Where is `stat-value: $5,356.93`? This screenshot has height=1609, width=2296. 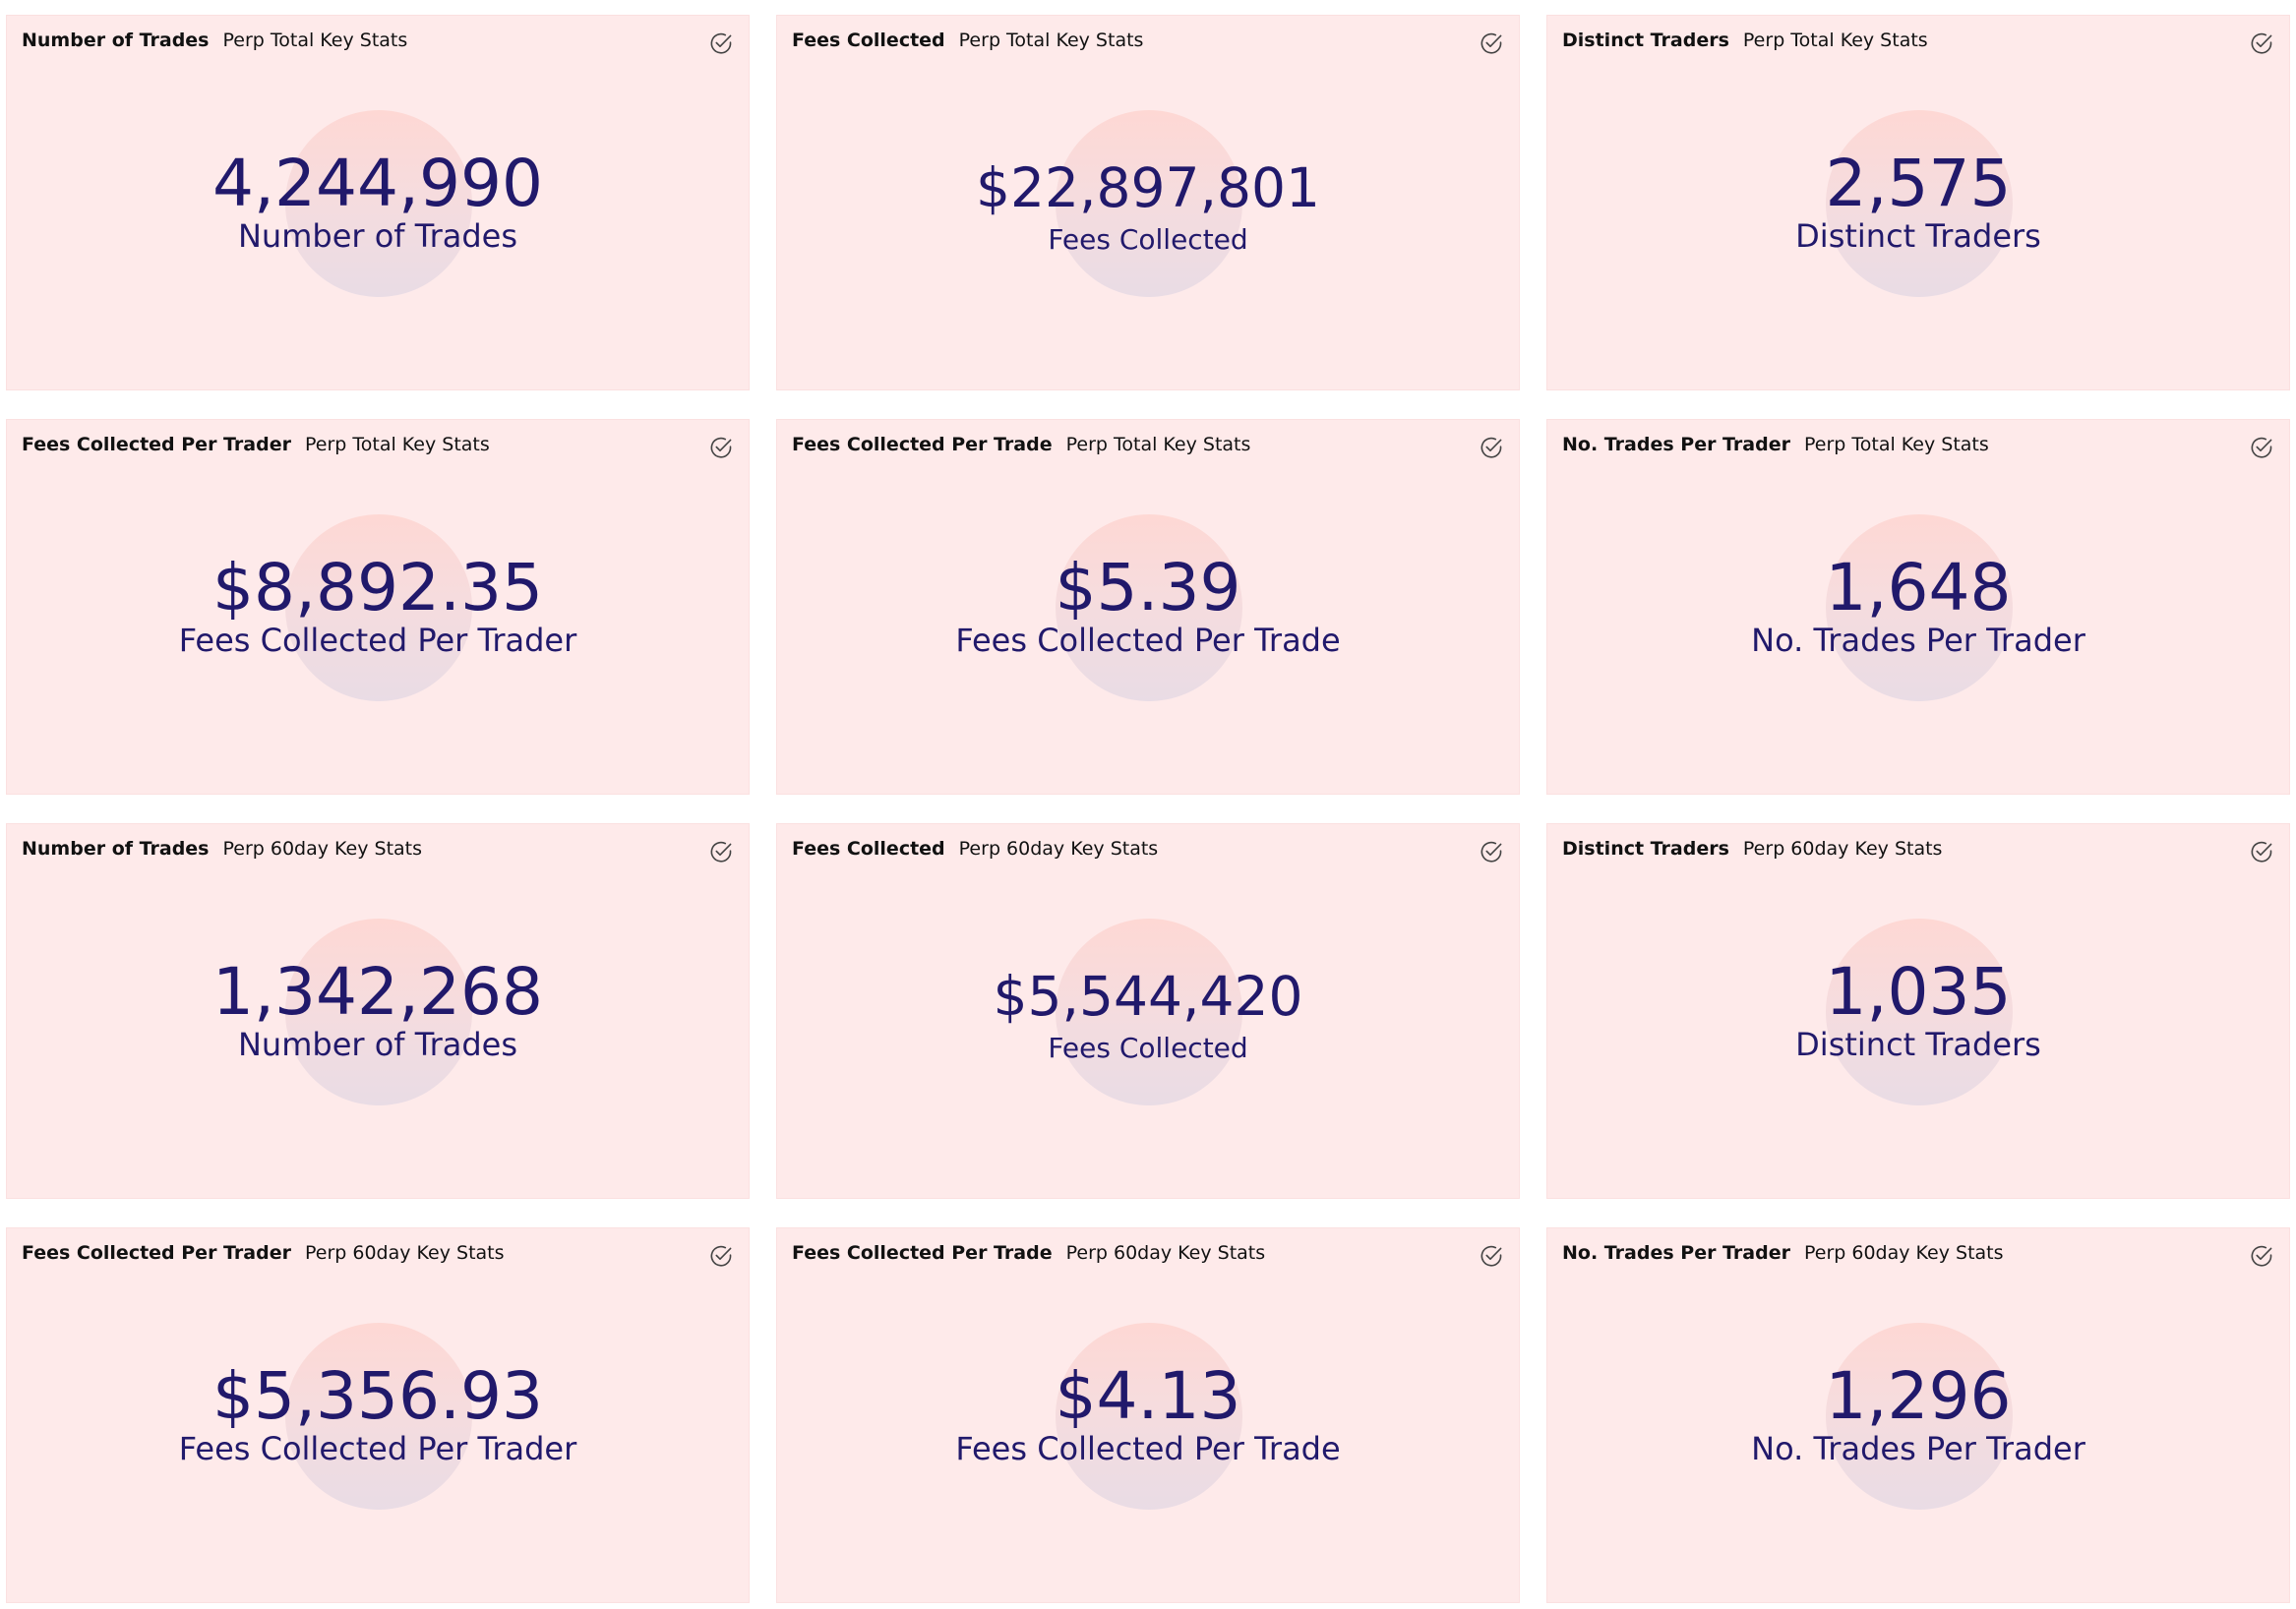
stat-value: $5,356.93 is located at coordinates (377, 1396).